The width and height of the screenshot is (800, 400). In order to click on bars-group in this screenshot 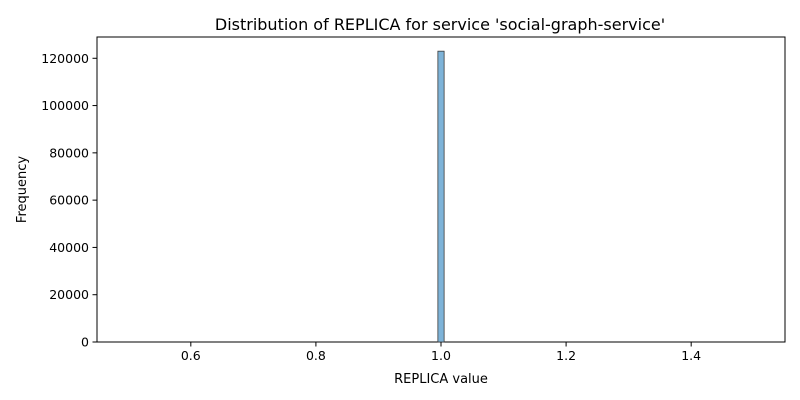, I will do `click(441, 196)`.